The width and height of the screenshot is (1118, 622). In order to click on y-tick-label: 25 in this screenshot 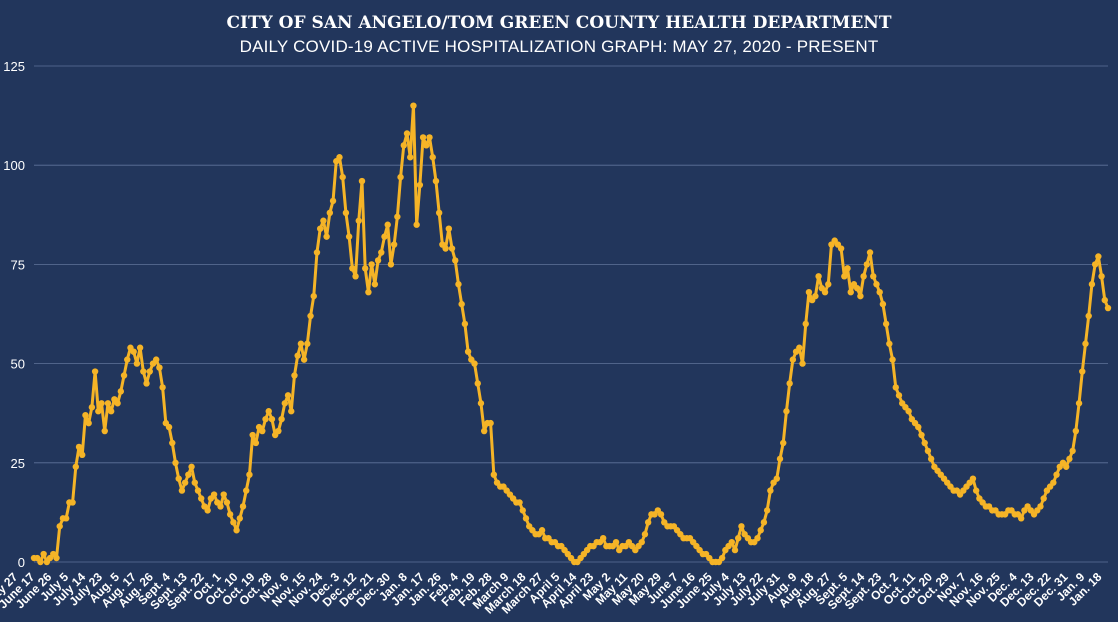, I will do `click(18, 463)`.